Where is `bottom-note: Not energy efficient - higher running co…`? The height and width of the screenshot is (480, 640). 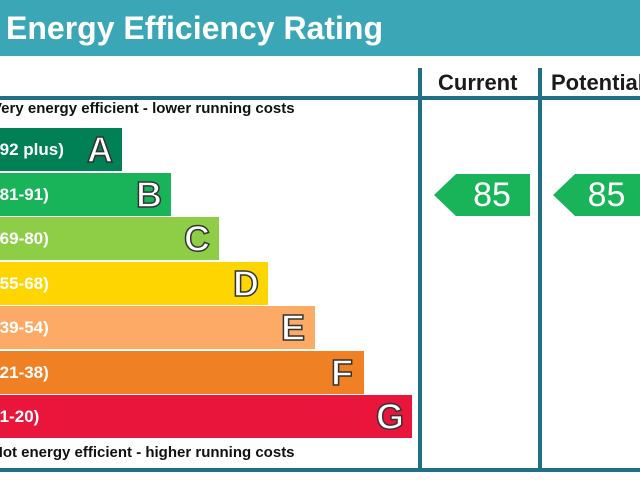
bottom-note: Not energy efficient - higher running co… is located at coordinates (147, 452).